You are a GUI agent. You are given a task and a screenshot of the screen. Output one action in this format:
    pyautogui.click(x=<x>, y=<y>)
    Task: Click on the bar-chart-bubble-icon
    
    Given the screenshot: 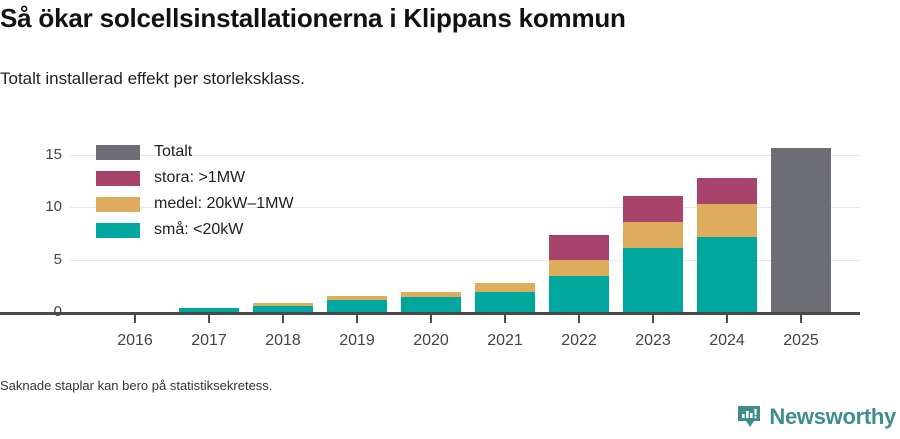 What is the action you would take?
    pyautogui.click(x=749, y=416)
    